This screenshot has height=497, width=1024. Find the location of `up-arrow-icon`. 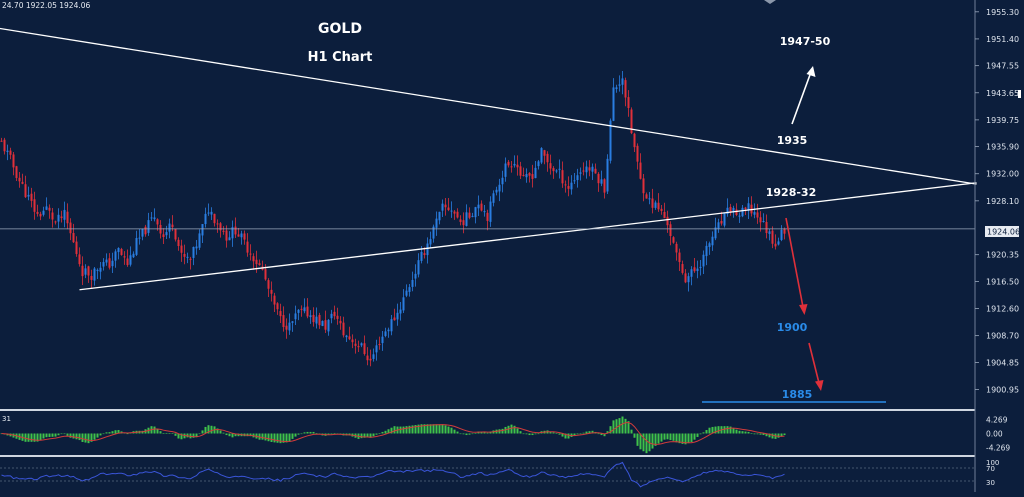

up-arrow-icon is located at coordinates (801, 98).